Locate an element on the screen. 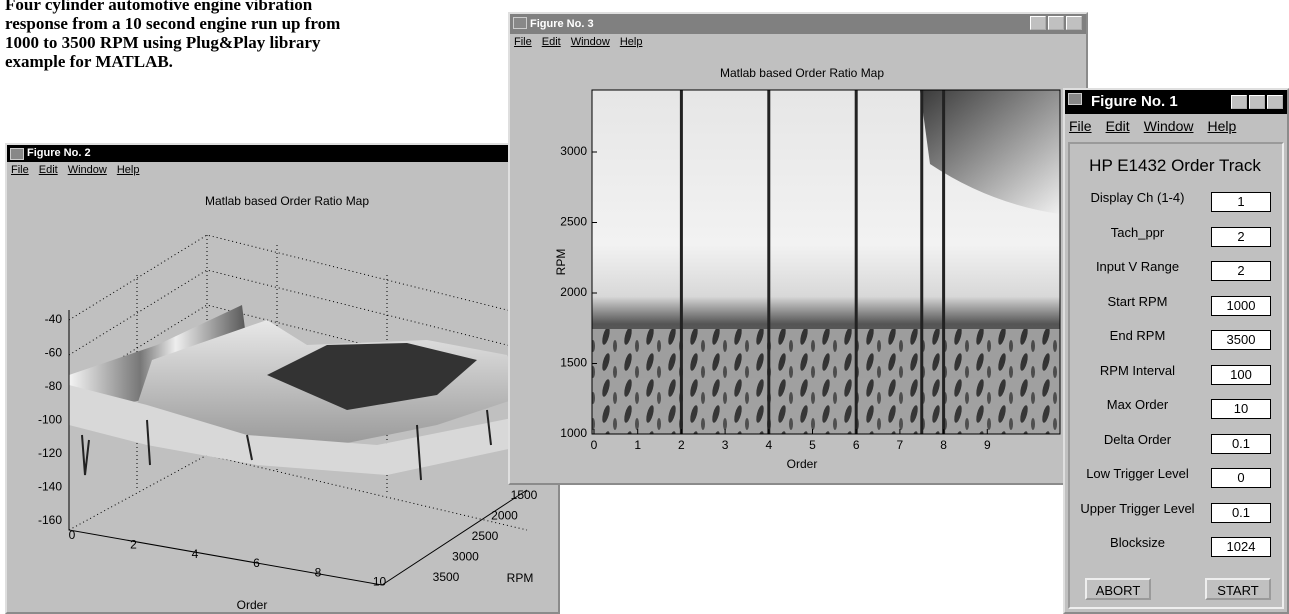 The image size is (1289, 614). field-label: Start RPM is located at coordinates (1137, 301).